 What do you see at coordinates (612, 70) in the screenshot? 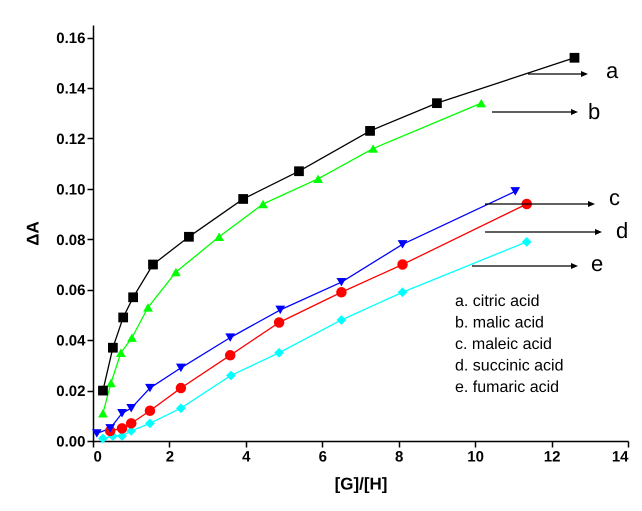
I see `annotation: a` at bounding box center [612, 70].